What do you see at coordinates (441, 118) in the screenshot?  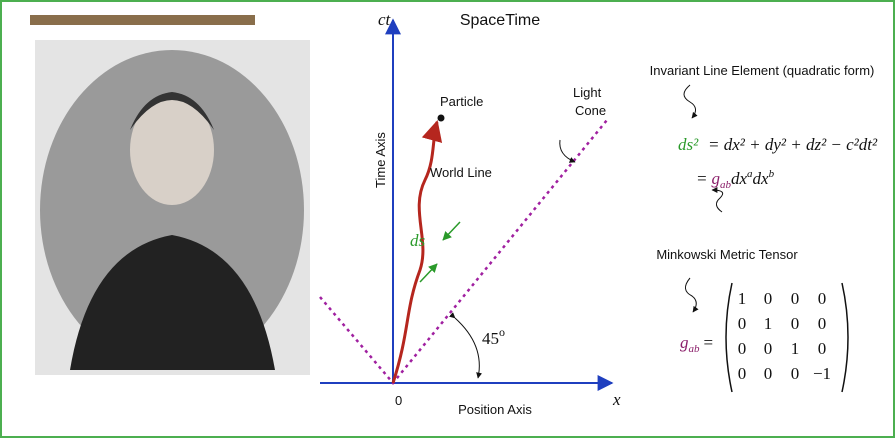 I see `particle` at bounding box center [441, 118].